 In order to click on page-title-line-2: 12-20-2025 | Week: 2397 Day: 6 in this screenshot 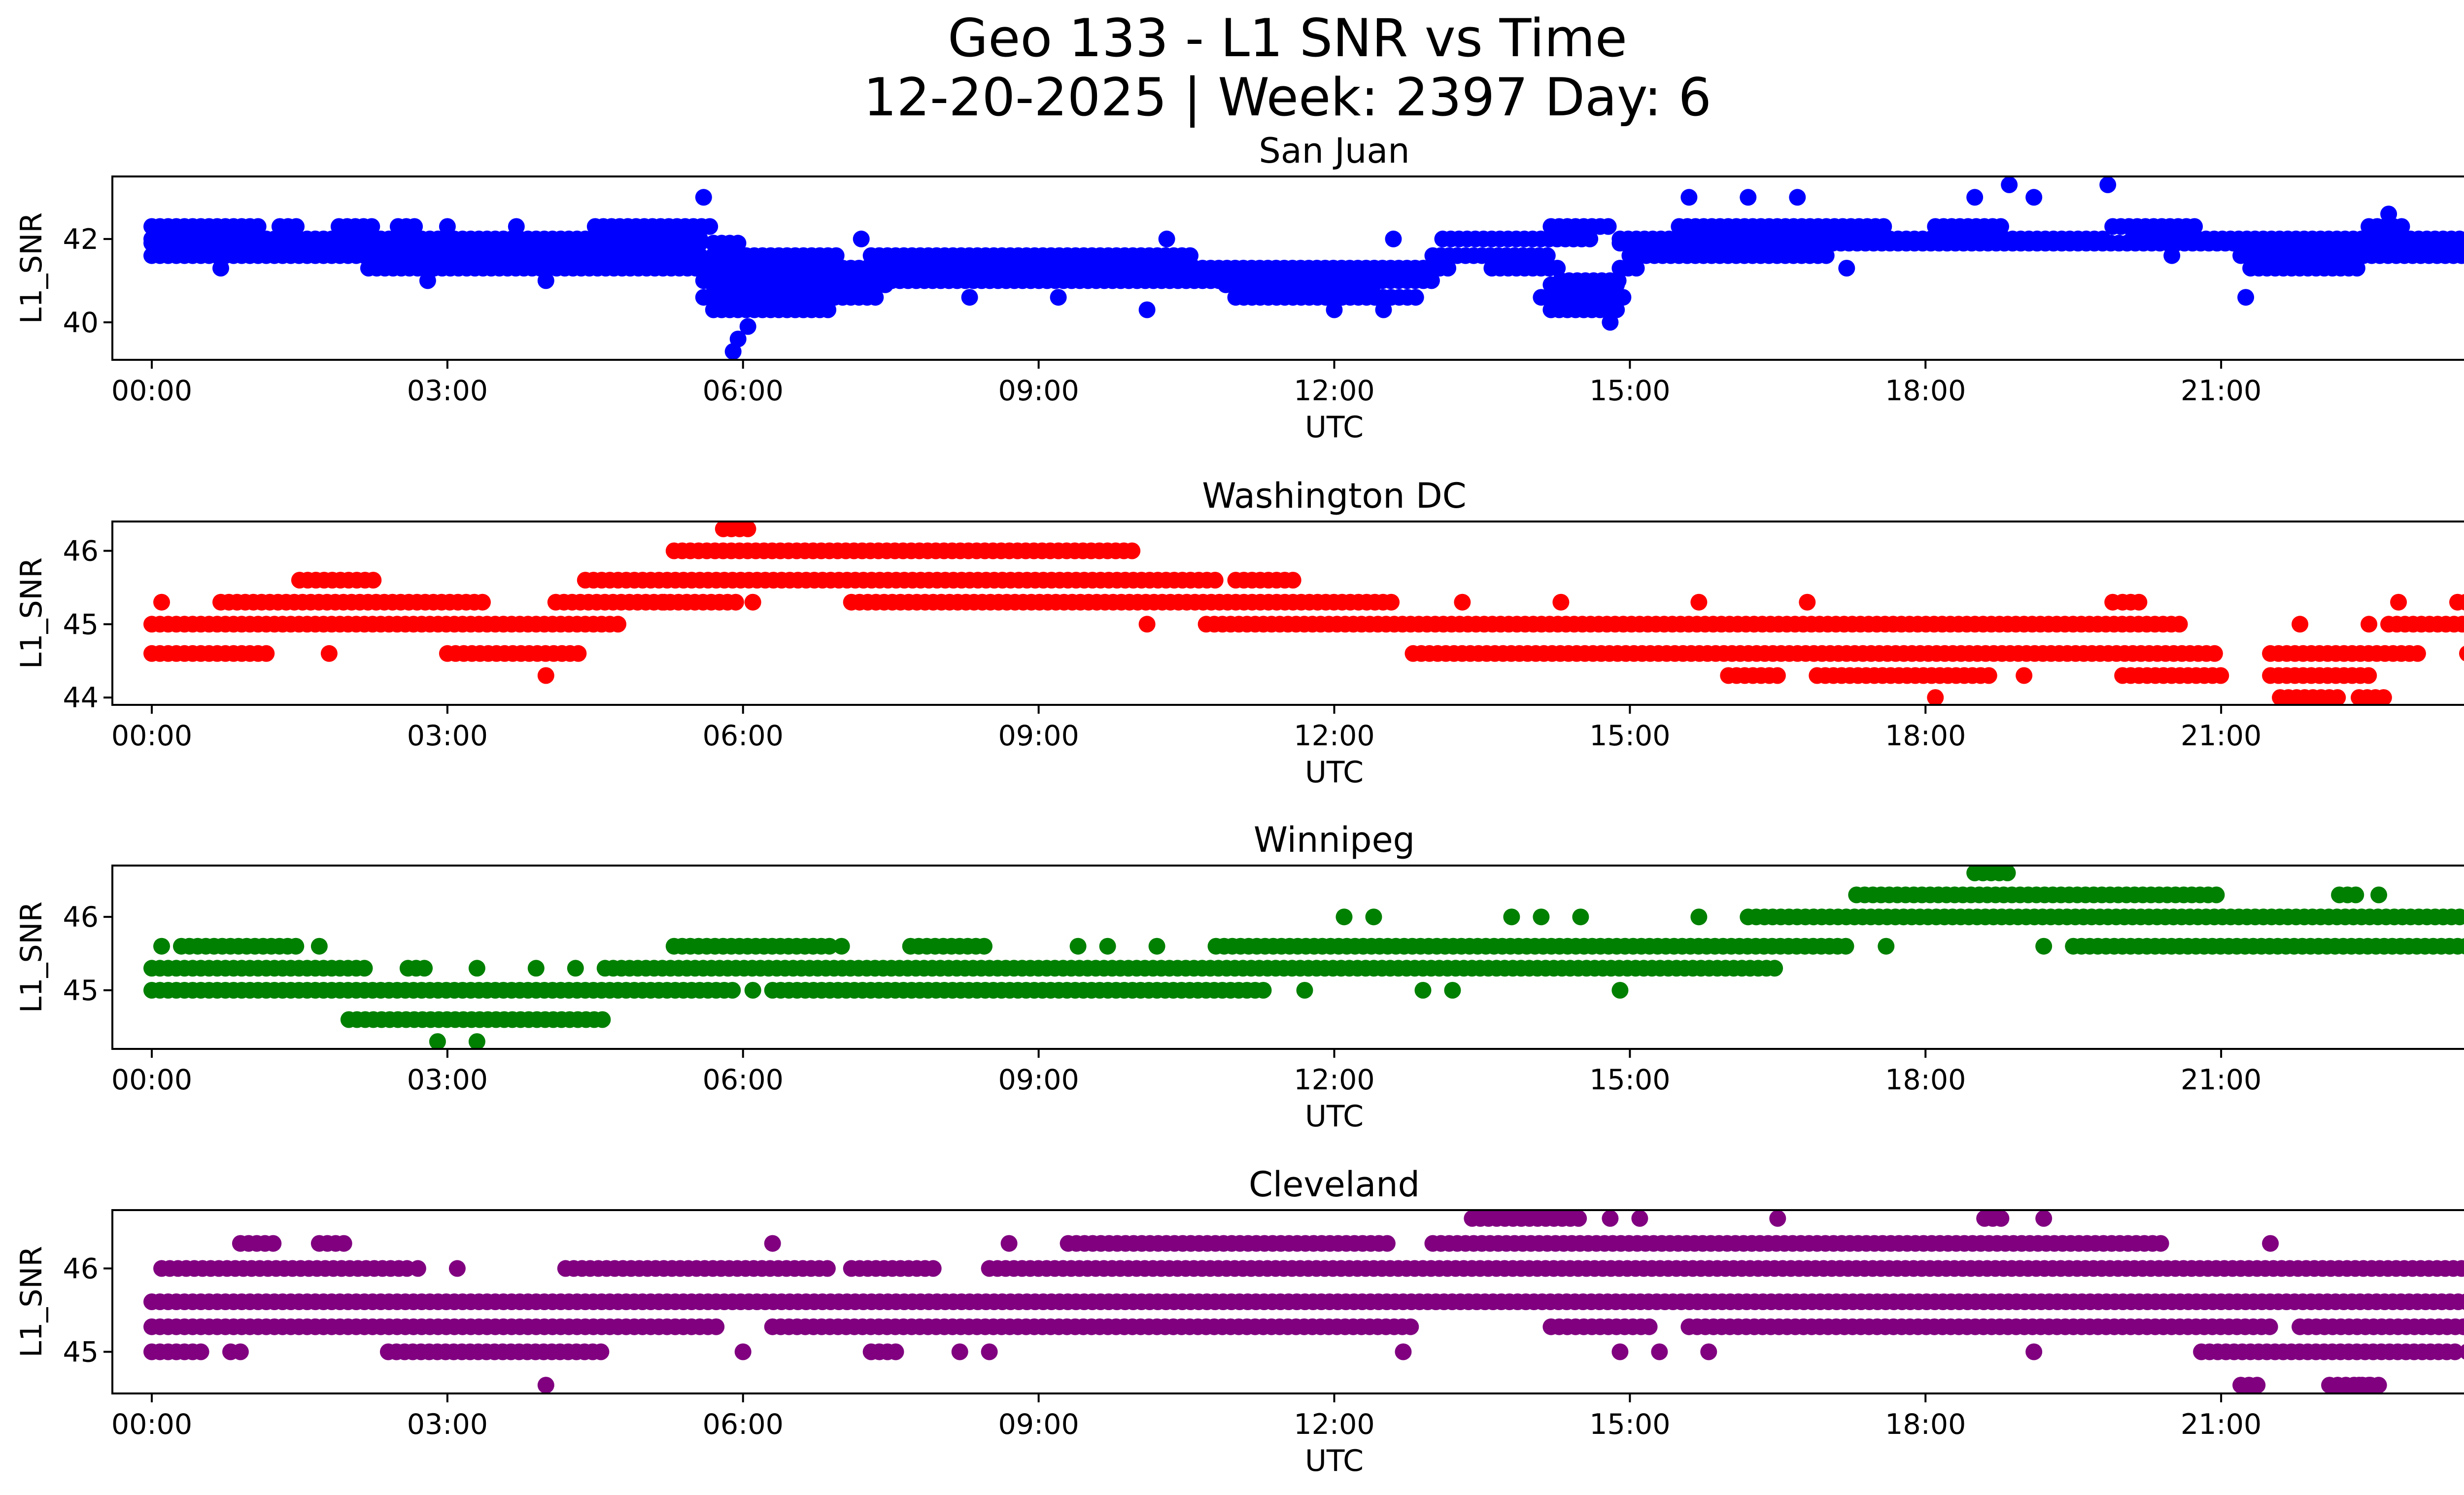, I will do `click(1287, 97)`.